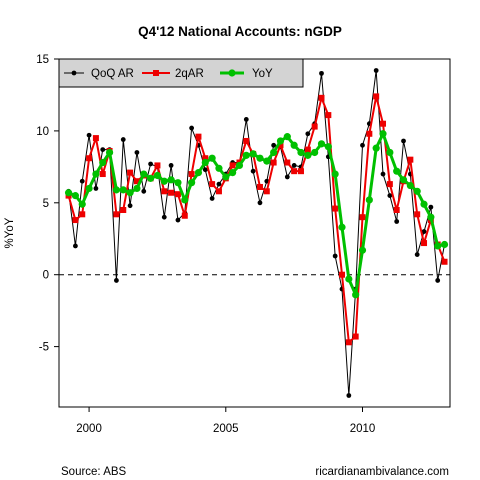  I want to click on x-tick-label: 2000, so click(89, 429).